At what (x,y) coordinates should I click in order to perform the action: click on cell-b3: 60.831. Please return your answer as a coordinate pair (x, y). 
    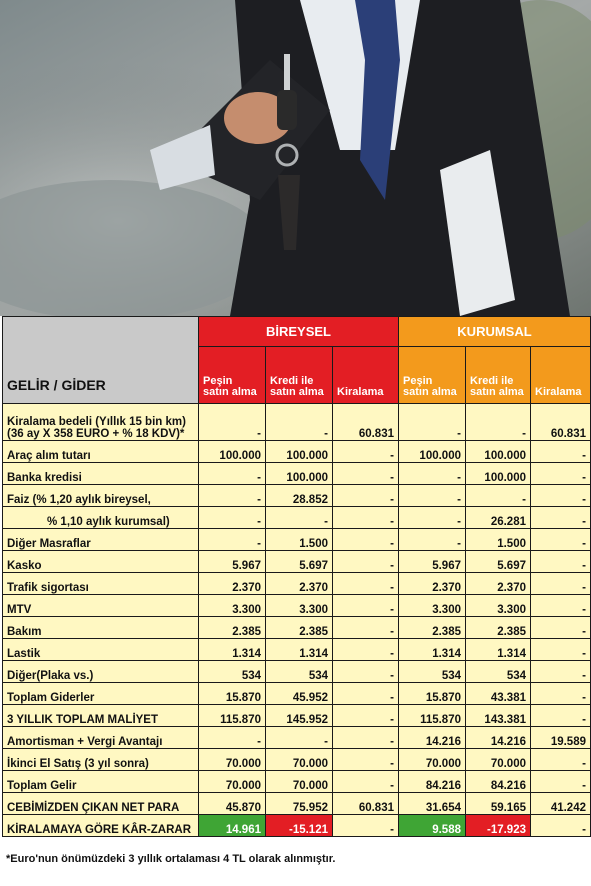
    Looking at the image, I should click on (365, 803).